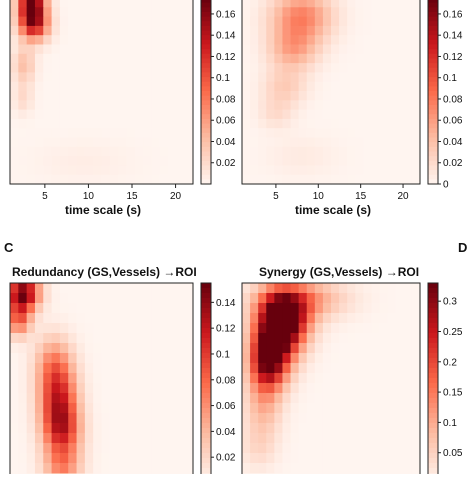 The height and width of the screenshot is (479, 474). Describe the element at coordinates (226, 406) in the screenshot. I see `colorbar-tick-label: 0.06` at that location.